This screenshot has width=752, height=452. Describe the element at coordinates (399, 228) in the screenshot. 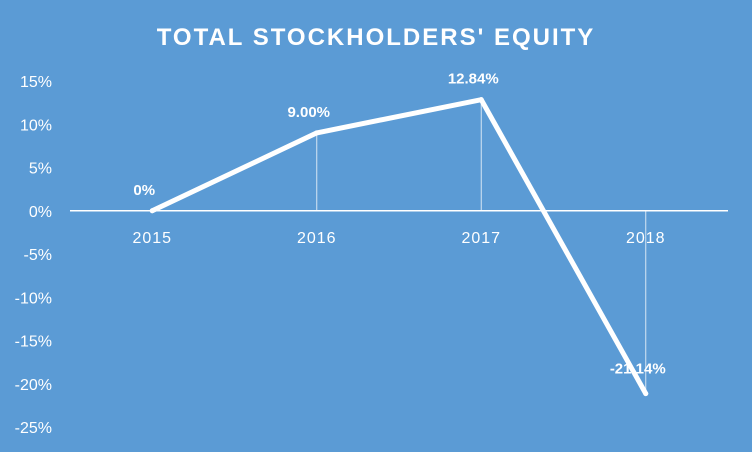

I see `x-axis: 2015 2016 2017 2018` at that location.